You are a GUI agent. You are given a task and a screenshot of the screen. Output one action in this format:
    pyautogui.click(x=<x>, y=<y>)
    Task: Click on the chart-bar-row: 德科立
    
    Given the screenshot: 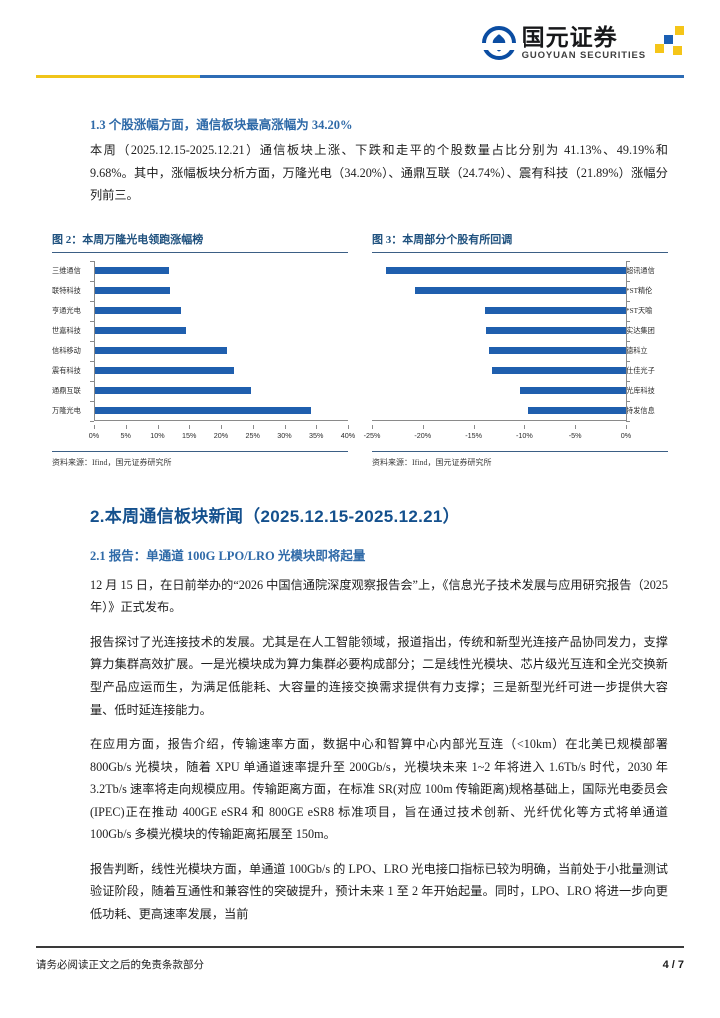 What is the action you would take?
    pyautogui.click(x=520, y=351)
    